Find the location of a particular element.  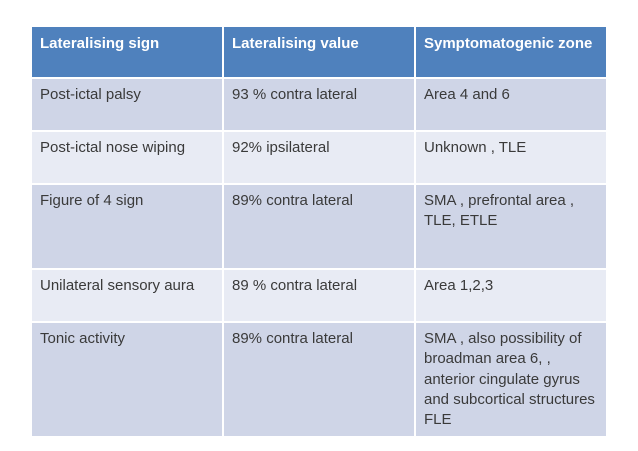

cell-sign: Post-ictal nose wiping is located at coordinates (127, 157).